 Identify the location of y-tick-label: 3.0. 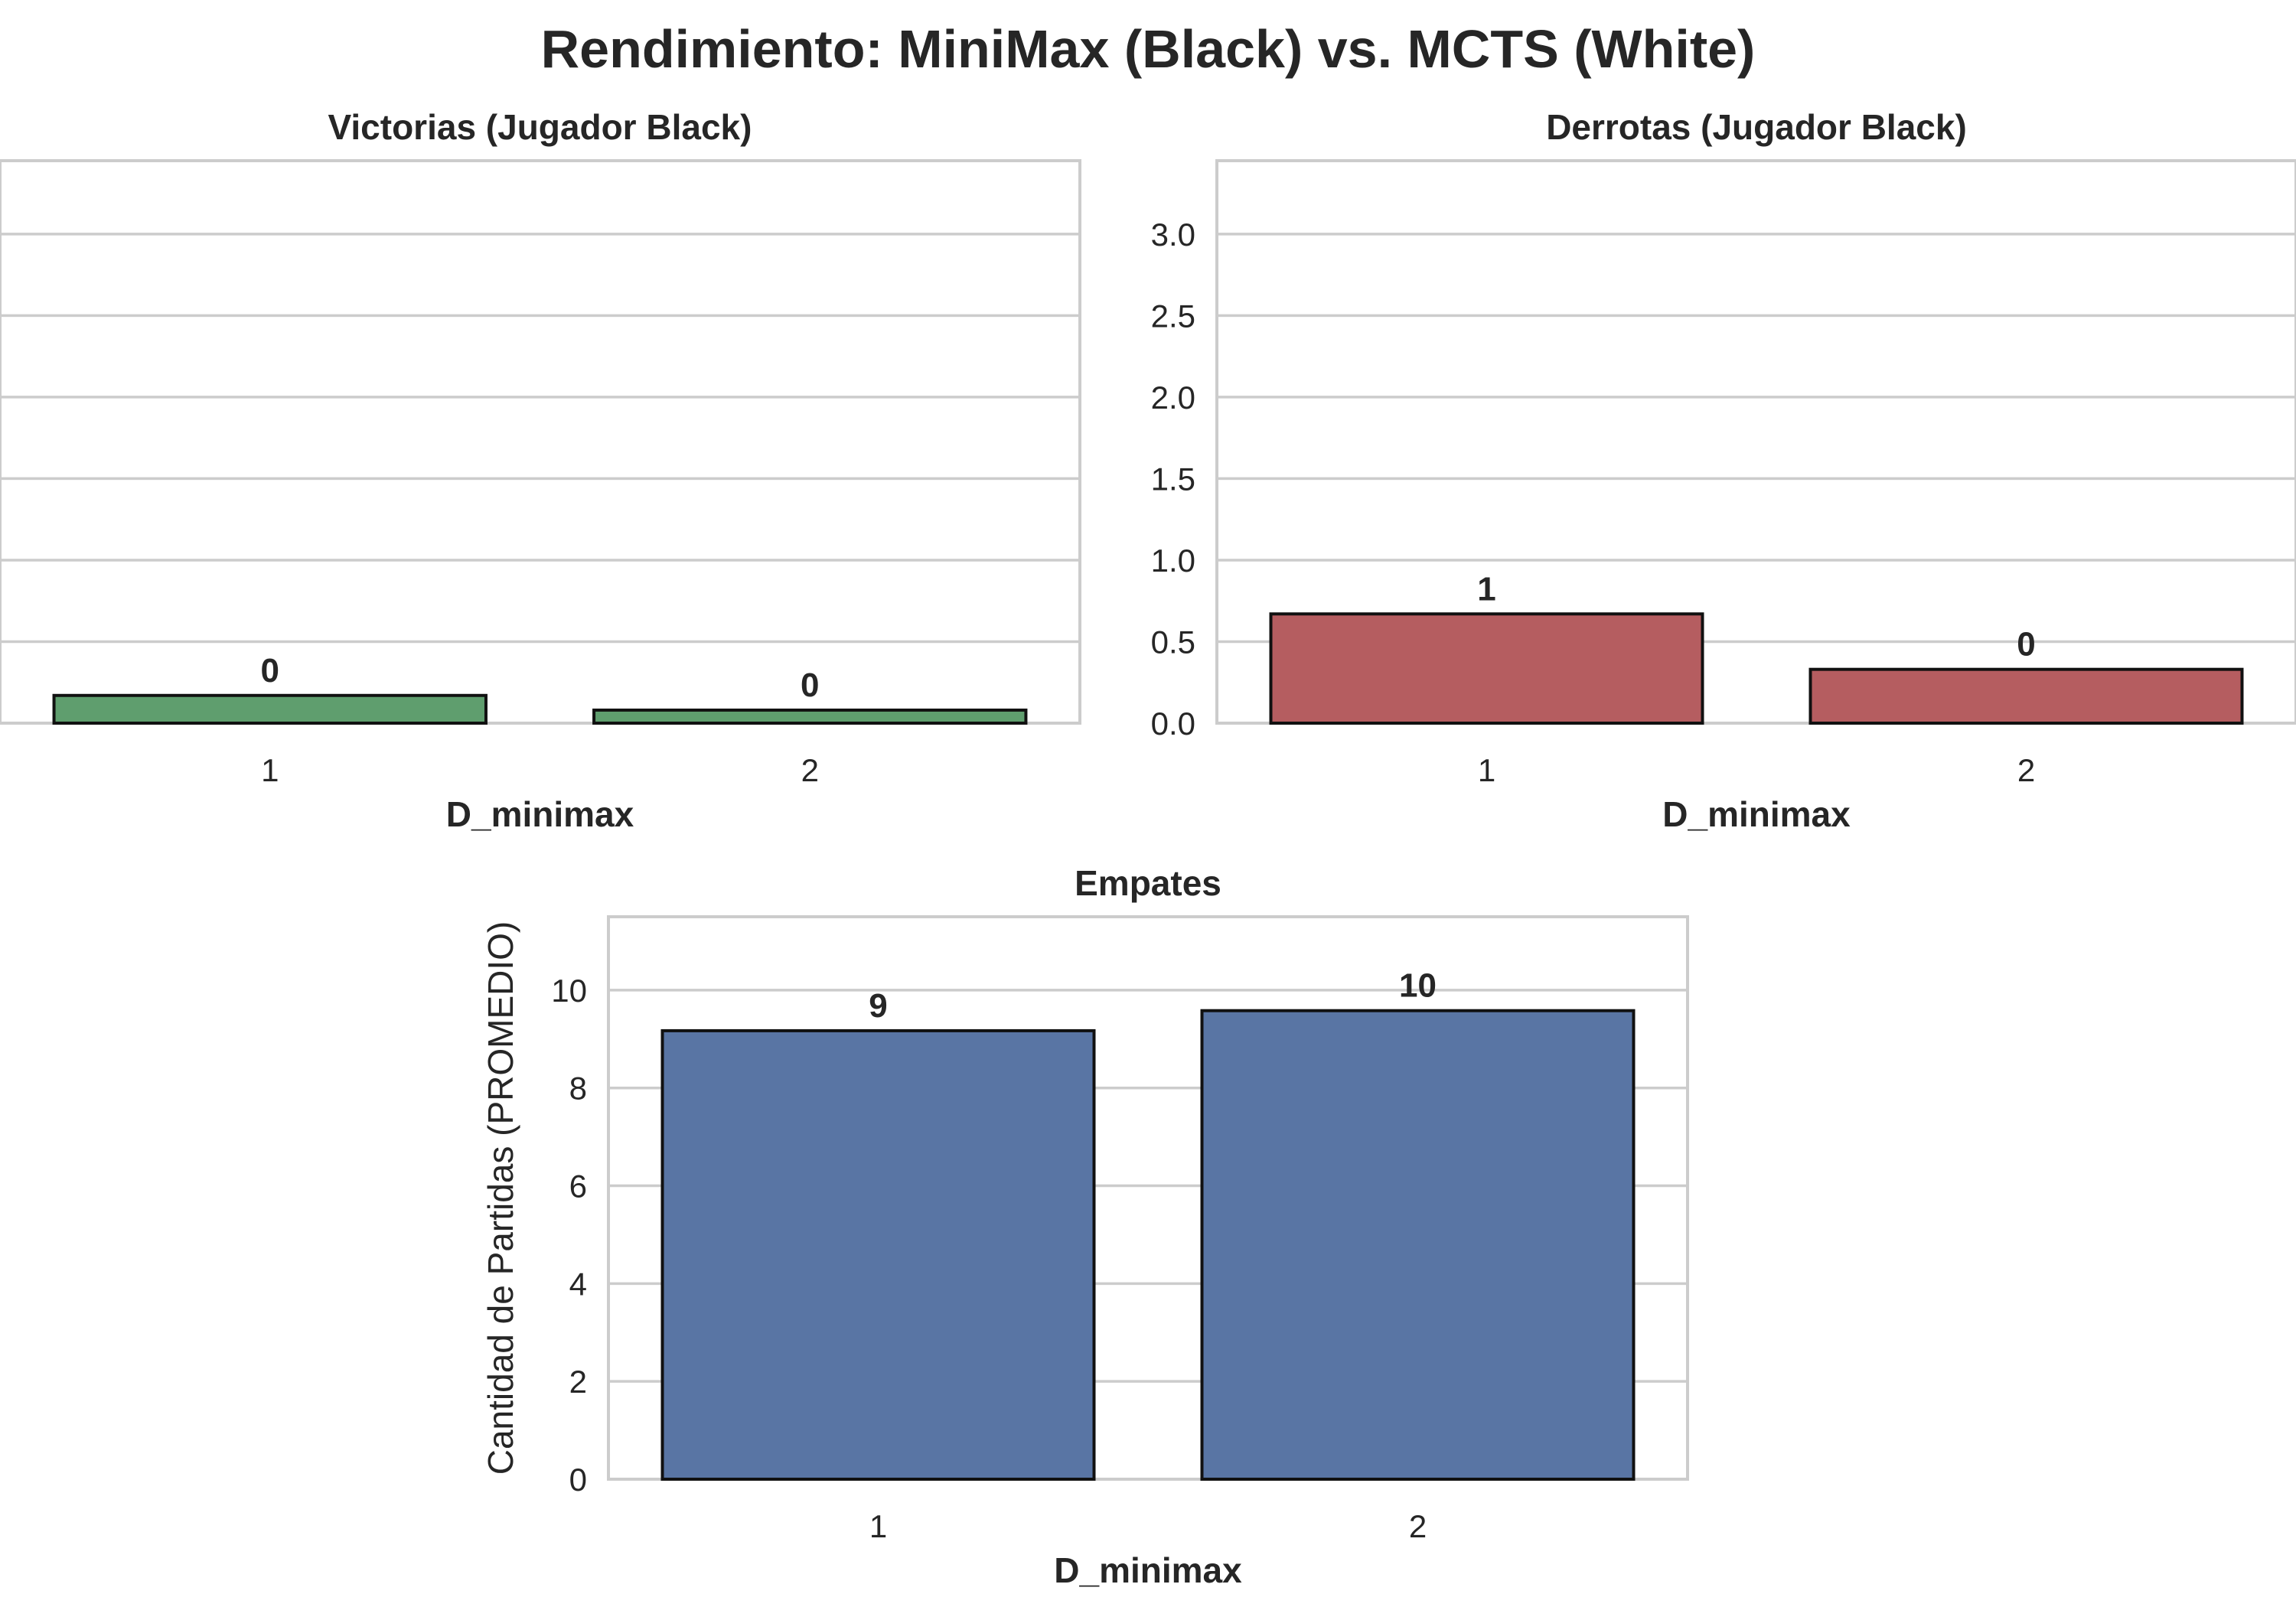
(1173, 235).